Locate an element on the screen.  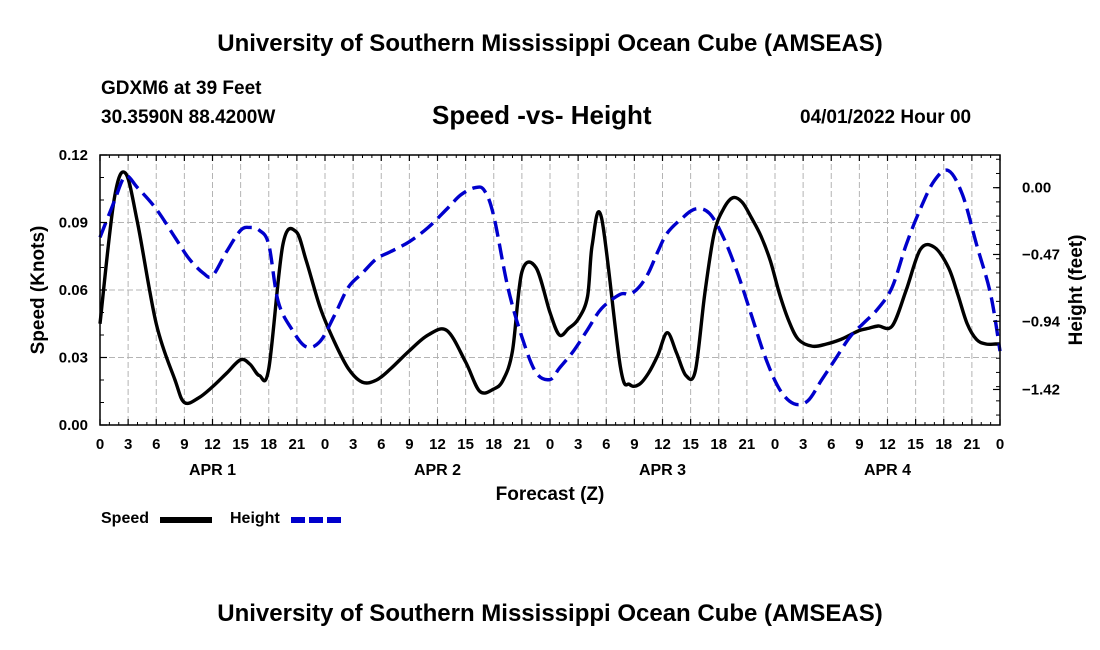
datetime-label: 04/01/2022 Hour 00 is located at coordinates (886, 117).